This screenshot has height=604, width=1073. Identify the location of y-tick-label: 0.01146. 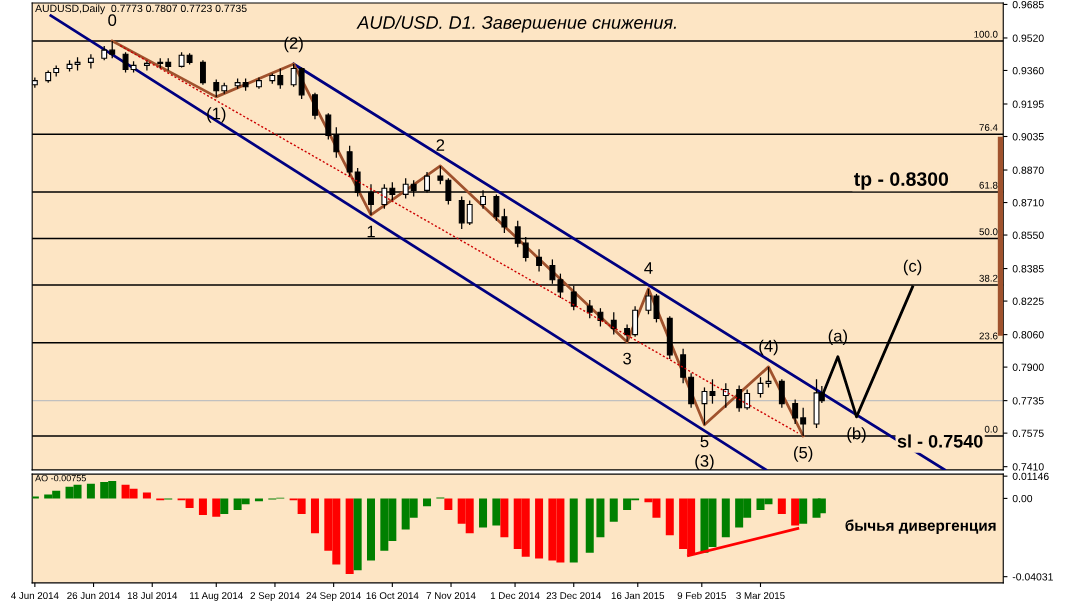
(1030, 476).